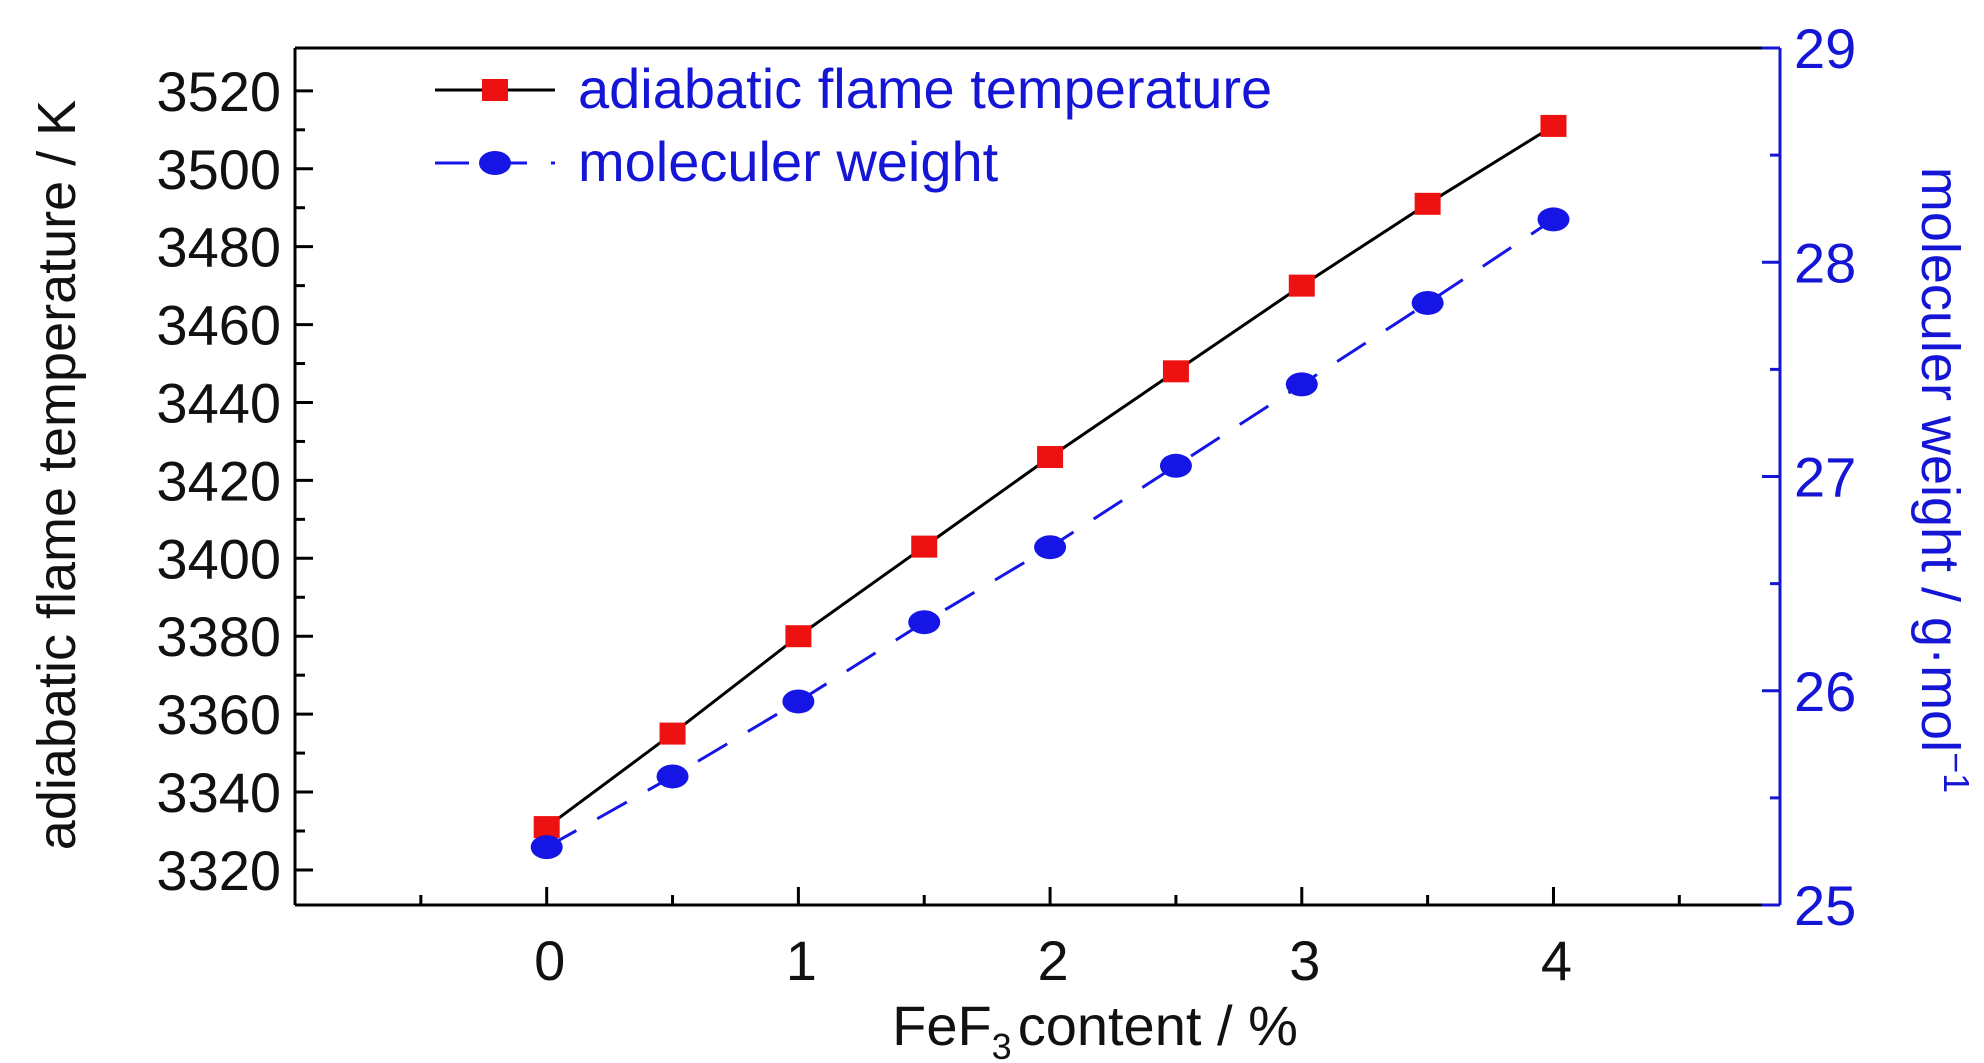  I want to click on legend-label: adiabatic flame temperature, so click(925, 88).